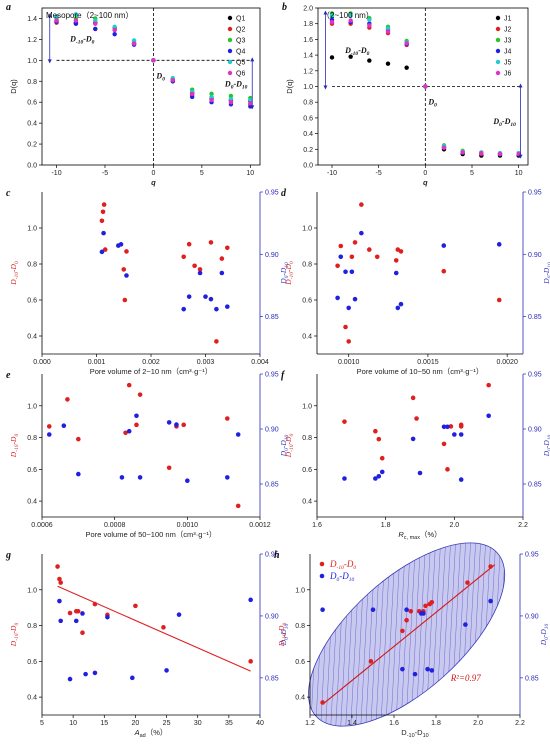 This screenshot has height=745, width=550. What do you see at coordinates (425, 182) in the screenshot?
I see `x-axis-label: q` at bounding box center [425, 182].